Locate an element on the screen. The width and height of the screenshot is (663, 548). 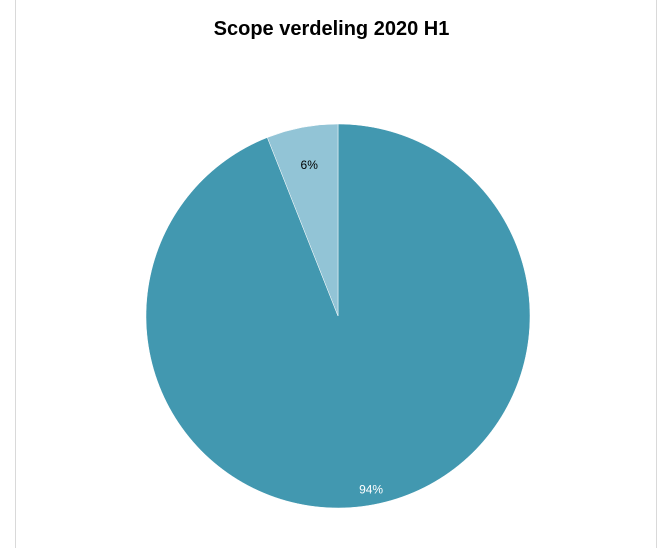
pie-slice-label-1: 6% is located at coordinates (310, 165).